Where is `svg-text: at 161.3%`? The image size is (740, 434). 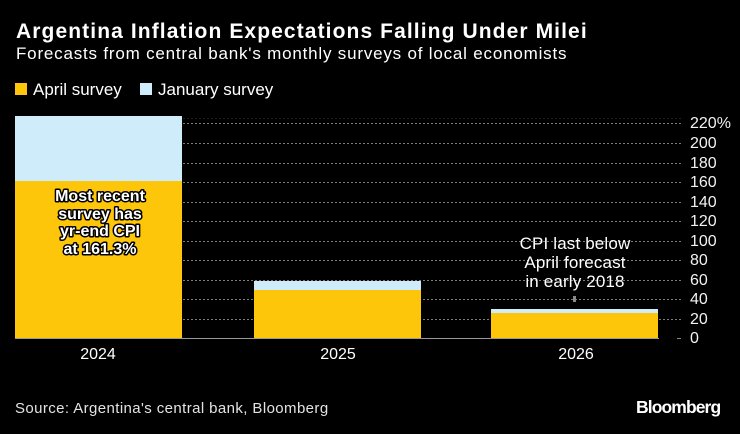 svg-text: at 161.3% is located at coordinates (100, 249).